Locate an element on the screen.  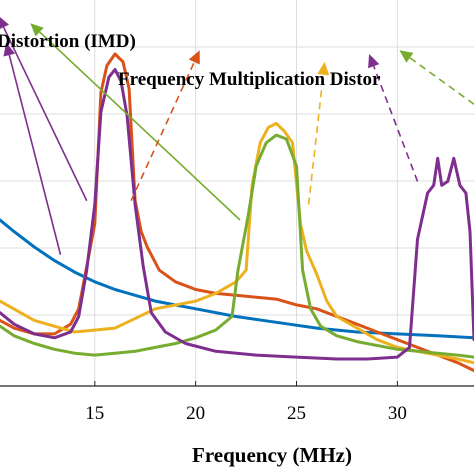
x-tick-label: 20 is located at coordinates (195, 413).